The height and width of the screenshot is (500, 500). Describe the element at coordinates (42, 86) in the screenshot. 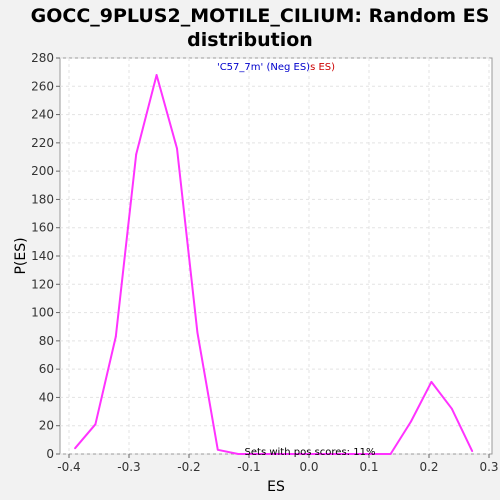

I see `y-tick-label: 260` at that location.